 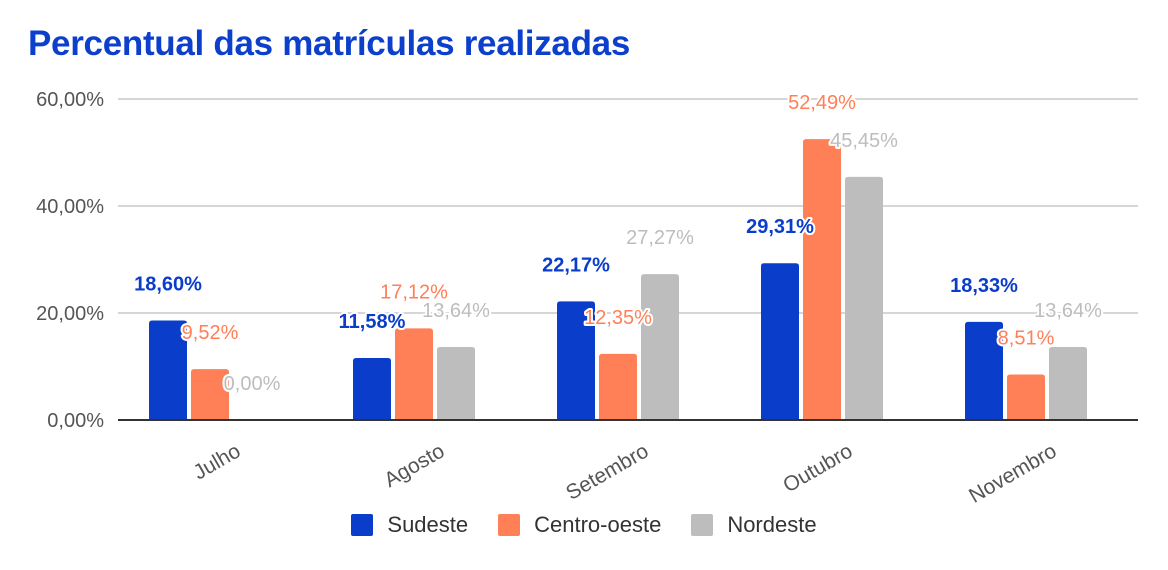 What do you see at coordinates (428, 524) in the screenshot?
I see `legend-label: Sudeste` at bounding box center [428, 524].